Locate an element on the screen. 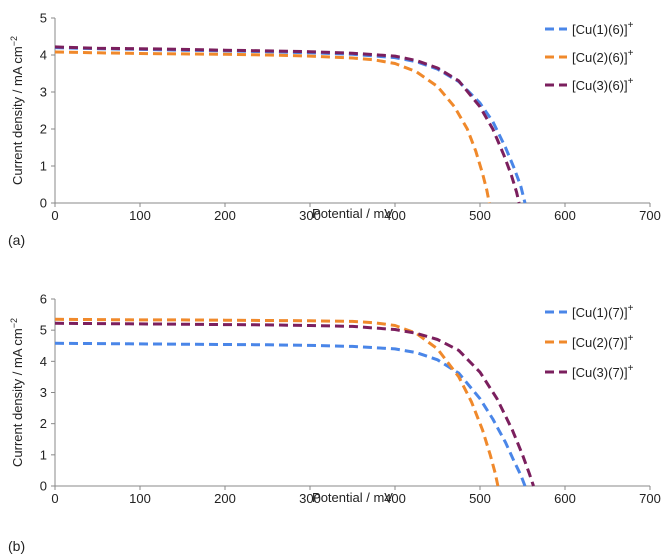 The image size is (668, 558). legend: [Cu(1)(7)]+ [Cu(2)(7)]+ [Cu(3)(7)]+ is located at coordinates (589, 341).